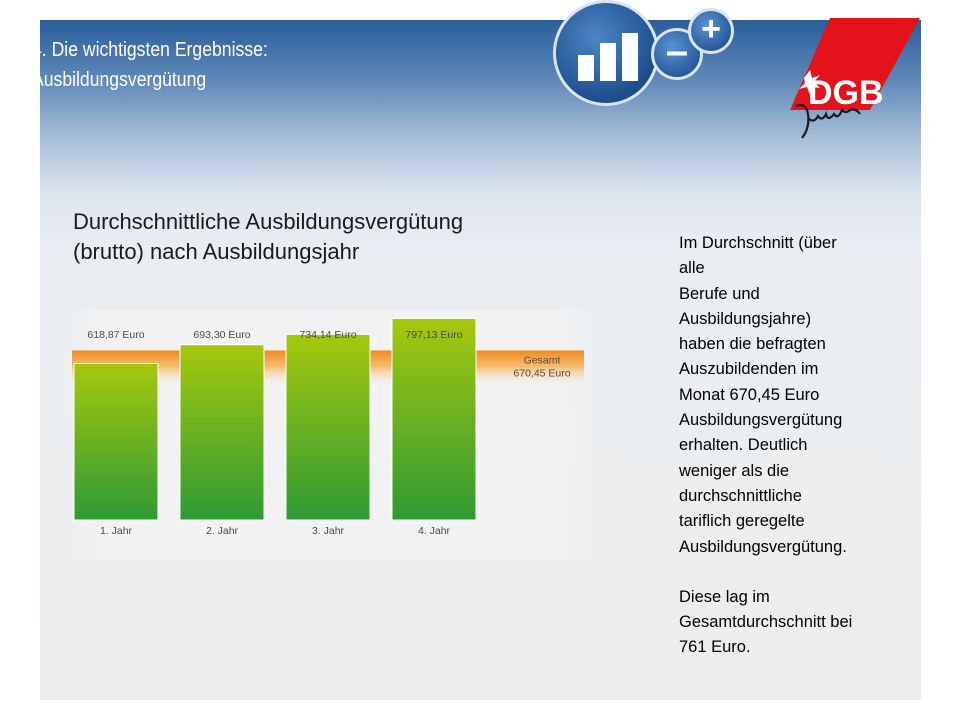  Describe the element at coordinates (119, 80) in the screenshot. I see `page-title-line2: Ausbildungsvergütung` at that location.